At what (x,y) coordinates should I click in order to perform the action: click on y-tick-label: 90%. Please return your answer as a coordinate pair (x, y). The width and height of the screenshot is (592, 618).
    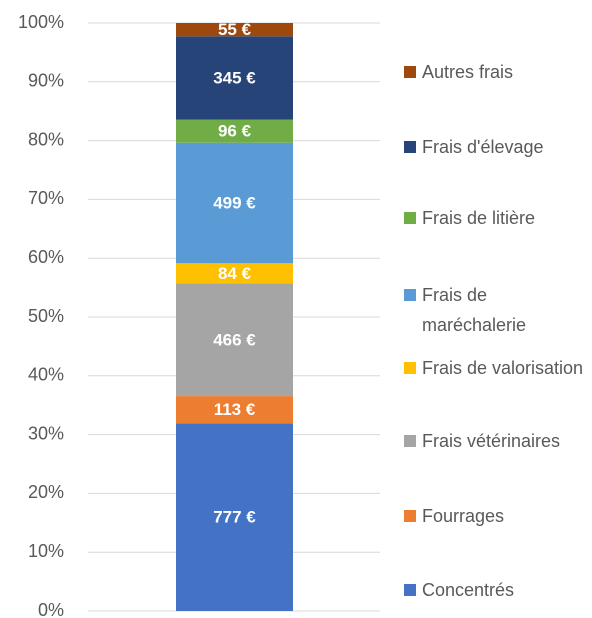
    Looking at the image, I should click on (46, 81).